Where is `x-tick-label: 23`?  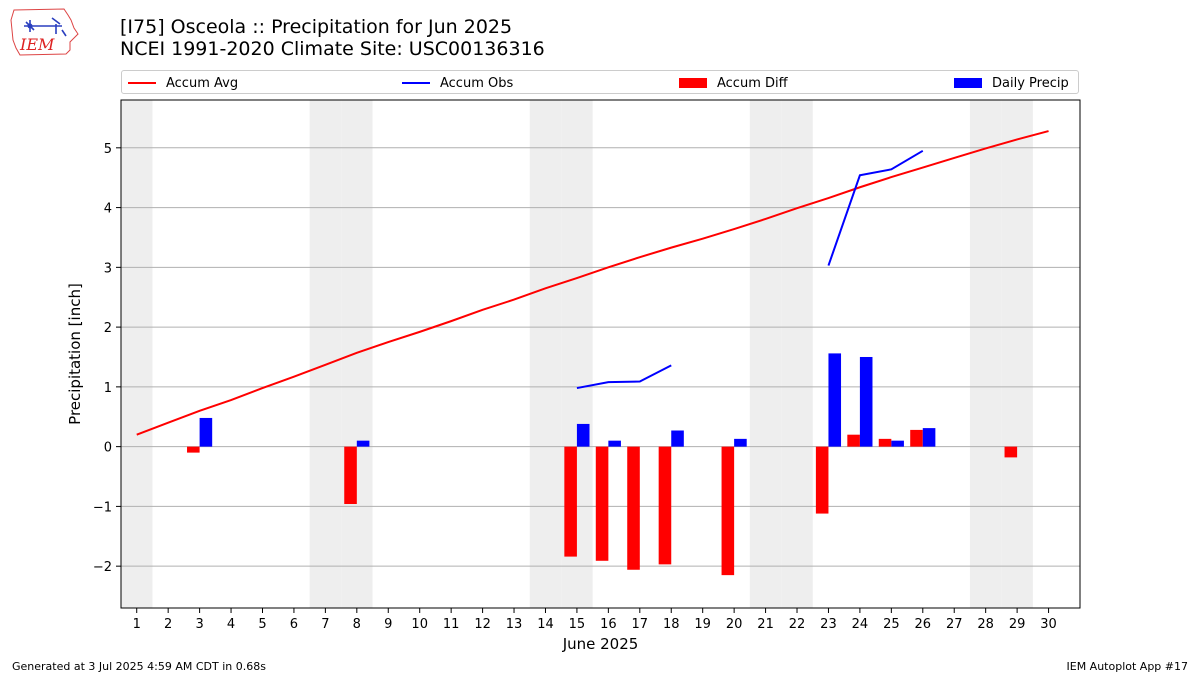 x-tick-label: 23 is located at coordinates (828, 624).